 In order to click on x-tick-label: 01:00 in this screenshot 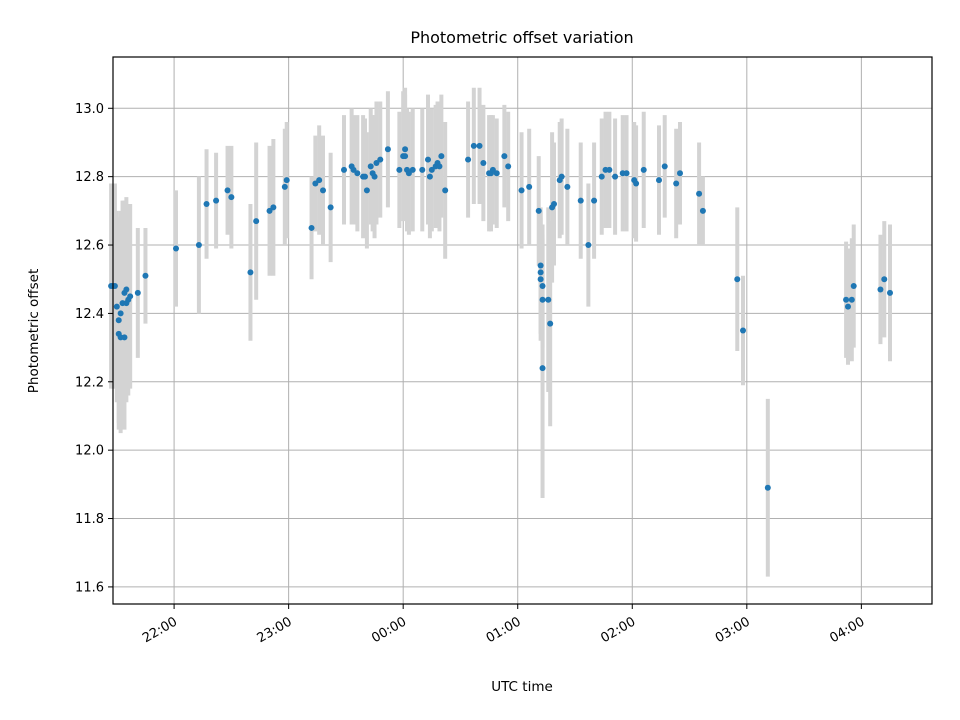, I will do `click(504, 630)`.